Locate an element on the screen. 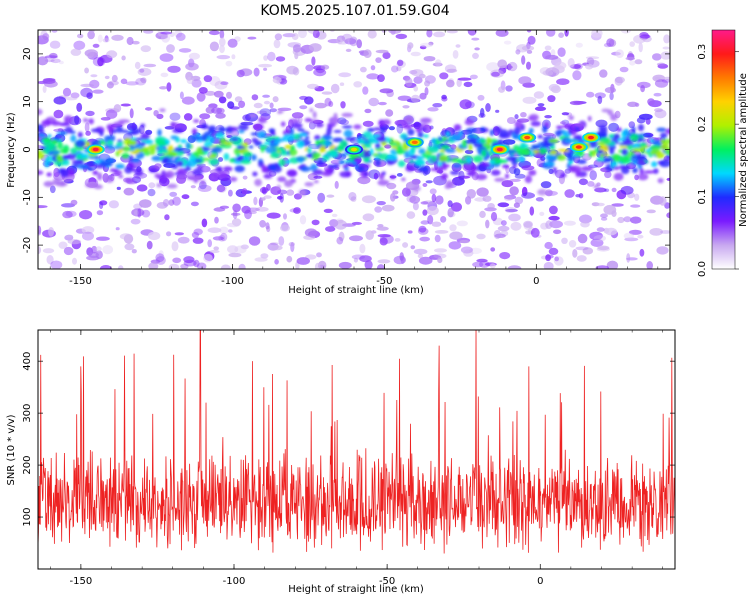 The height and width of the screenshot is (600, 750). spectrogram-hotspot is located at coordinates (578, 147).